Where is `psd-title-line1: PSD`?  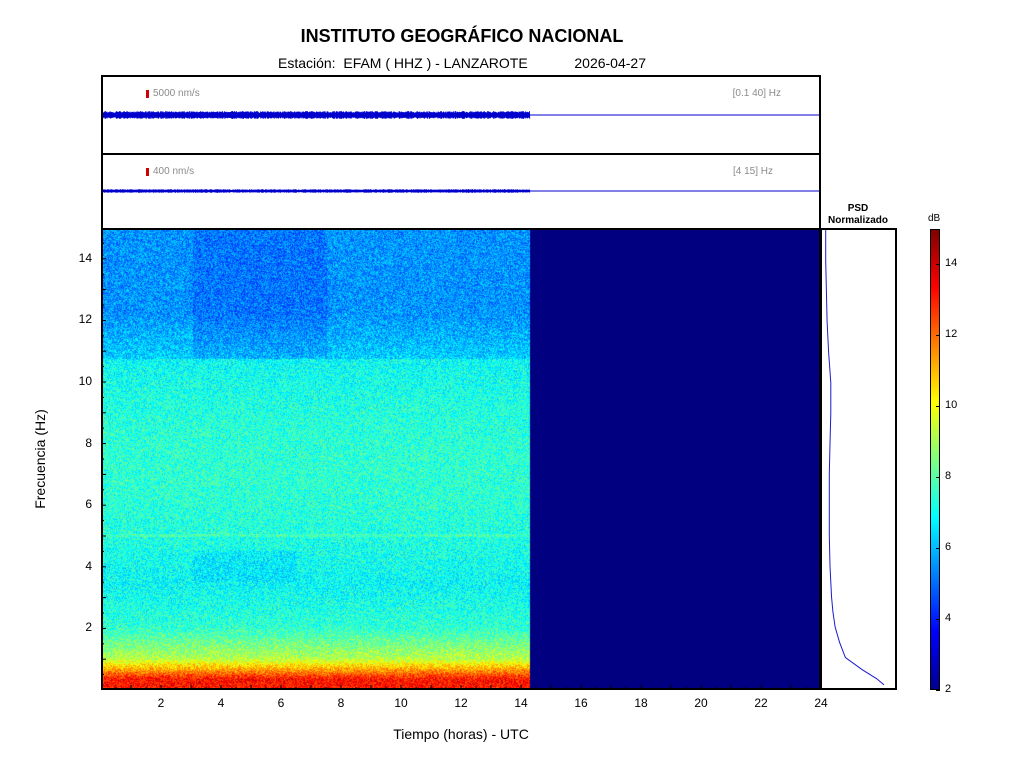
psd-title-line1: PSD is located at coordinates (858, 208).